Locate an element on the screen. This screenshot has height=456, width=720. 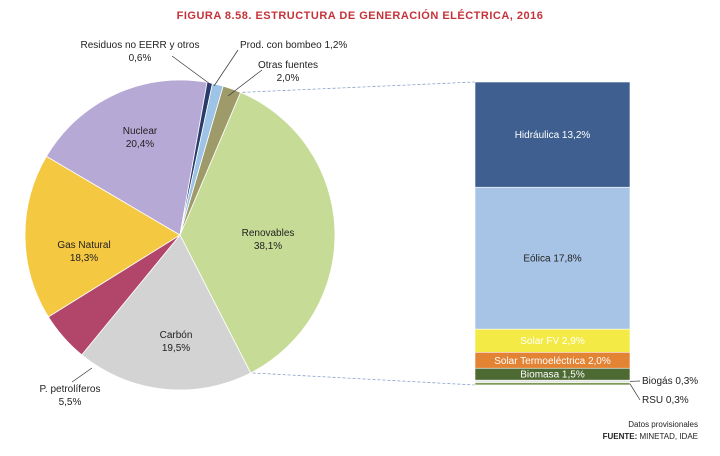
pie-slice-otras-fuentes is located at coordinates (210, 160).